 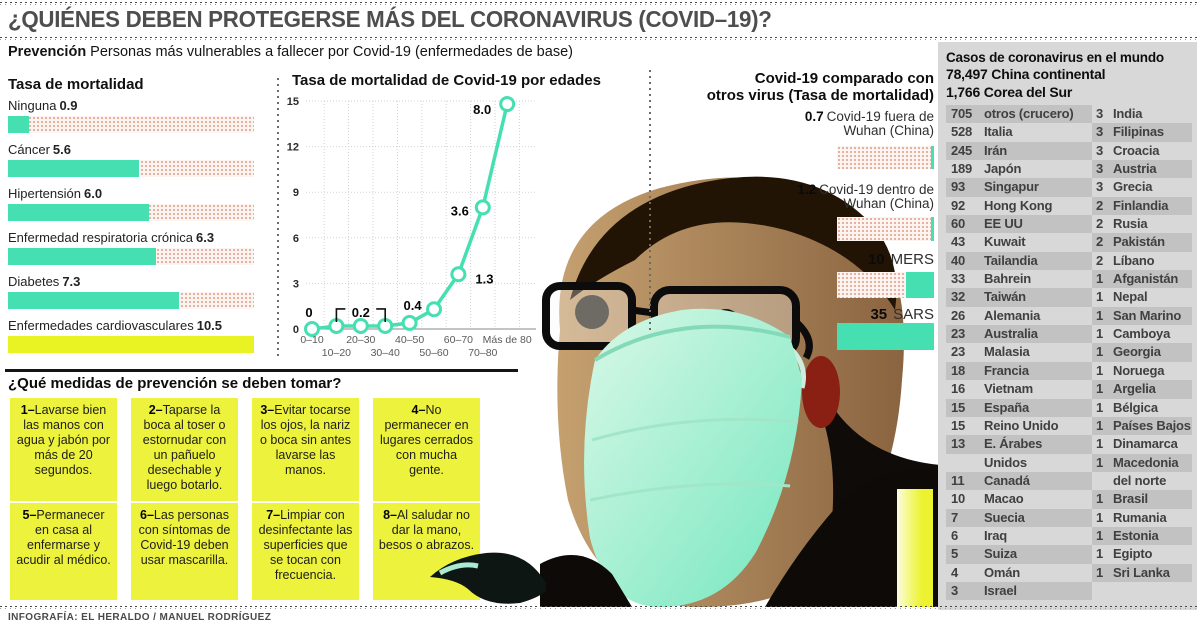 What do you see at coordinates (876, 259) in the screenshot?
I see `virus-value: 10` at bounding box center [876, 259].